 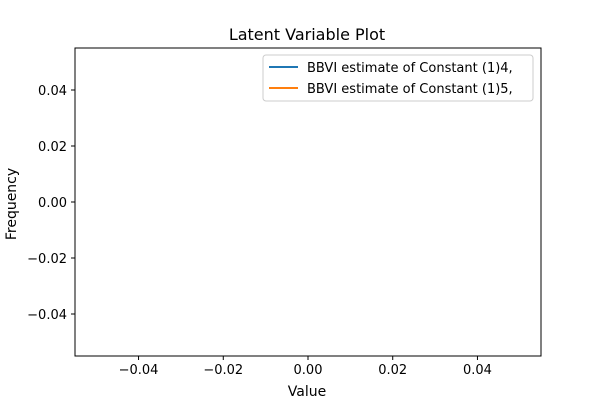 I want to click on y-tick-label: 0.02, so click(x=52, y=147).